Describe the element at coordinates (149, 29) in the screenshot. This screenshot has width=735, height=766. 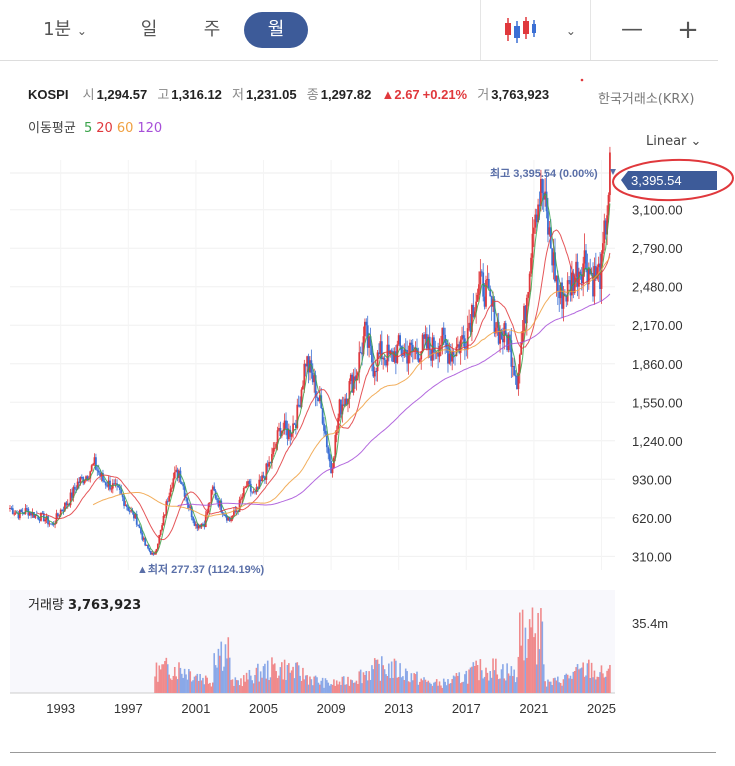
I see `tab-day: 일` at that location.